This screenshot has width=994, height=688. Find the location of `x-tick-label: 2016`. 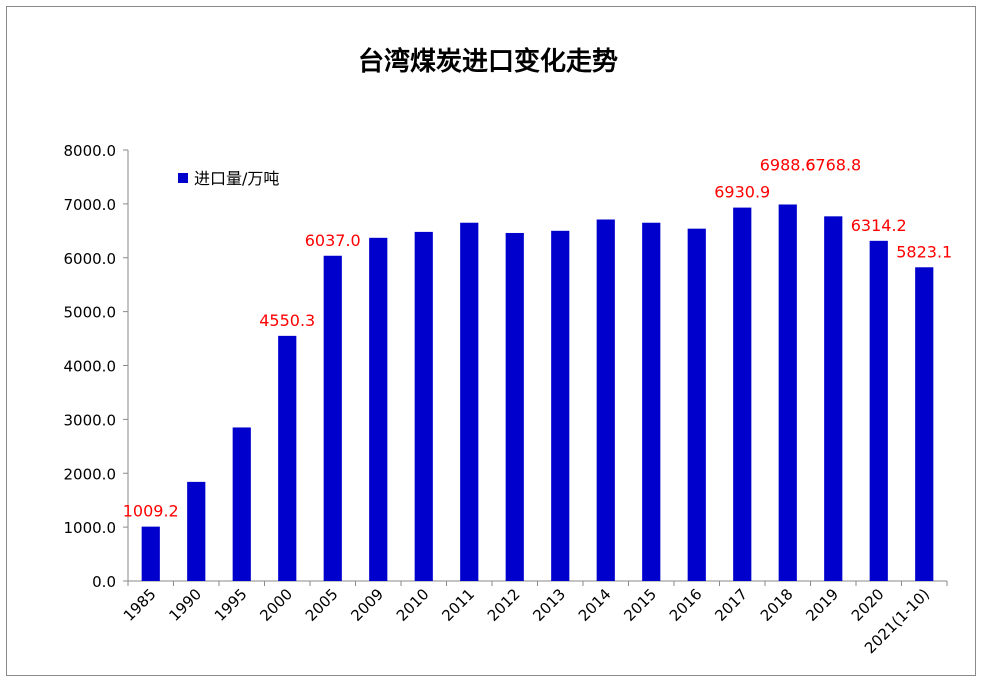

x-tick-label: 2016 is located at coordinates (686, 605).